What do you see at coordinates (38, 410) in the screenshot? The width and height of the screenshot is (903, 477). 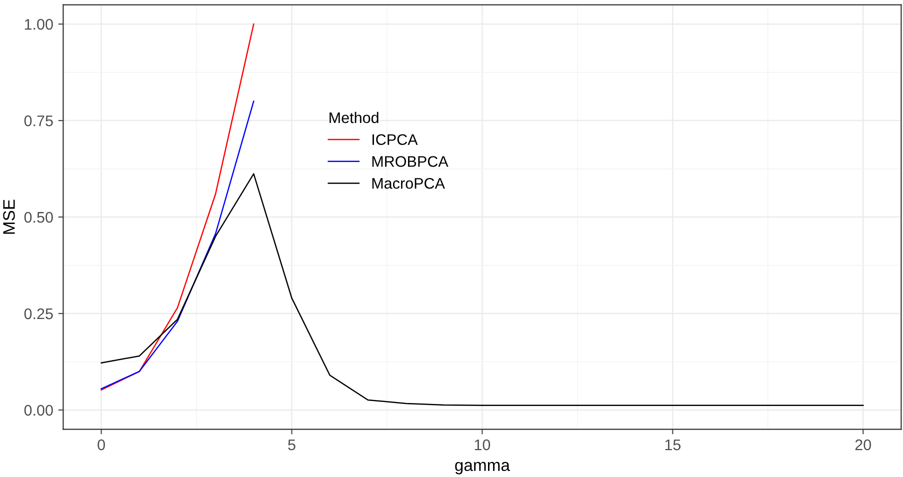 I see `y-tick-label: 0.00` at bounding box center [38, 410].